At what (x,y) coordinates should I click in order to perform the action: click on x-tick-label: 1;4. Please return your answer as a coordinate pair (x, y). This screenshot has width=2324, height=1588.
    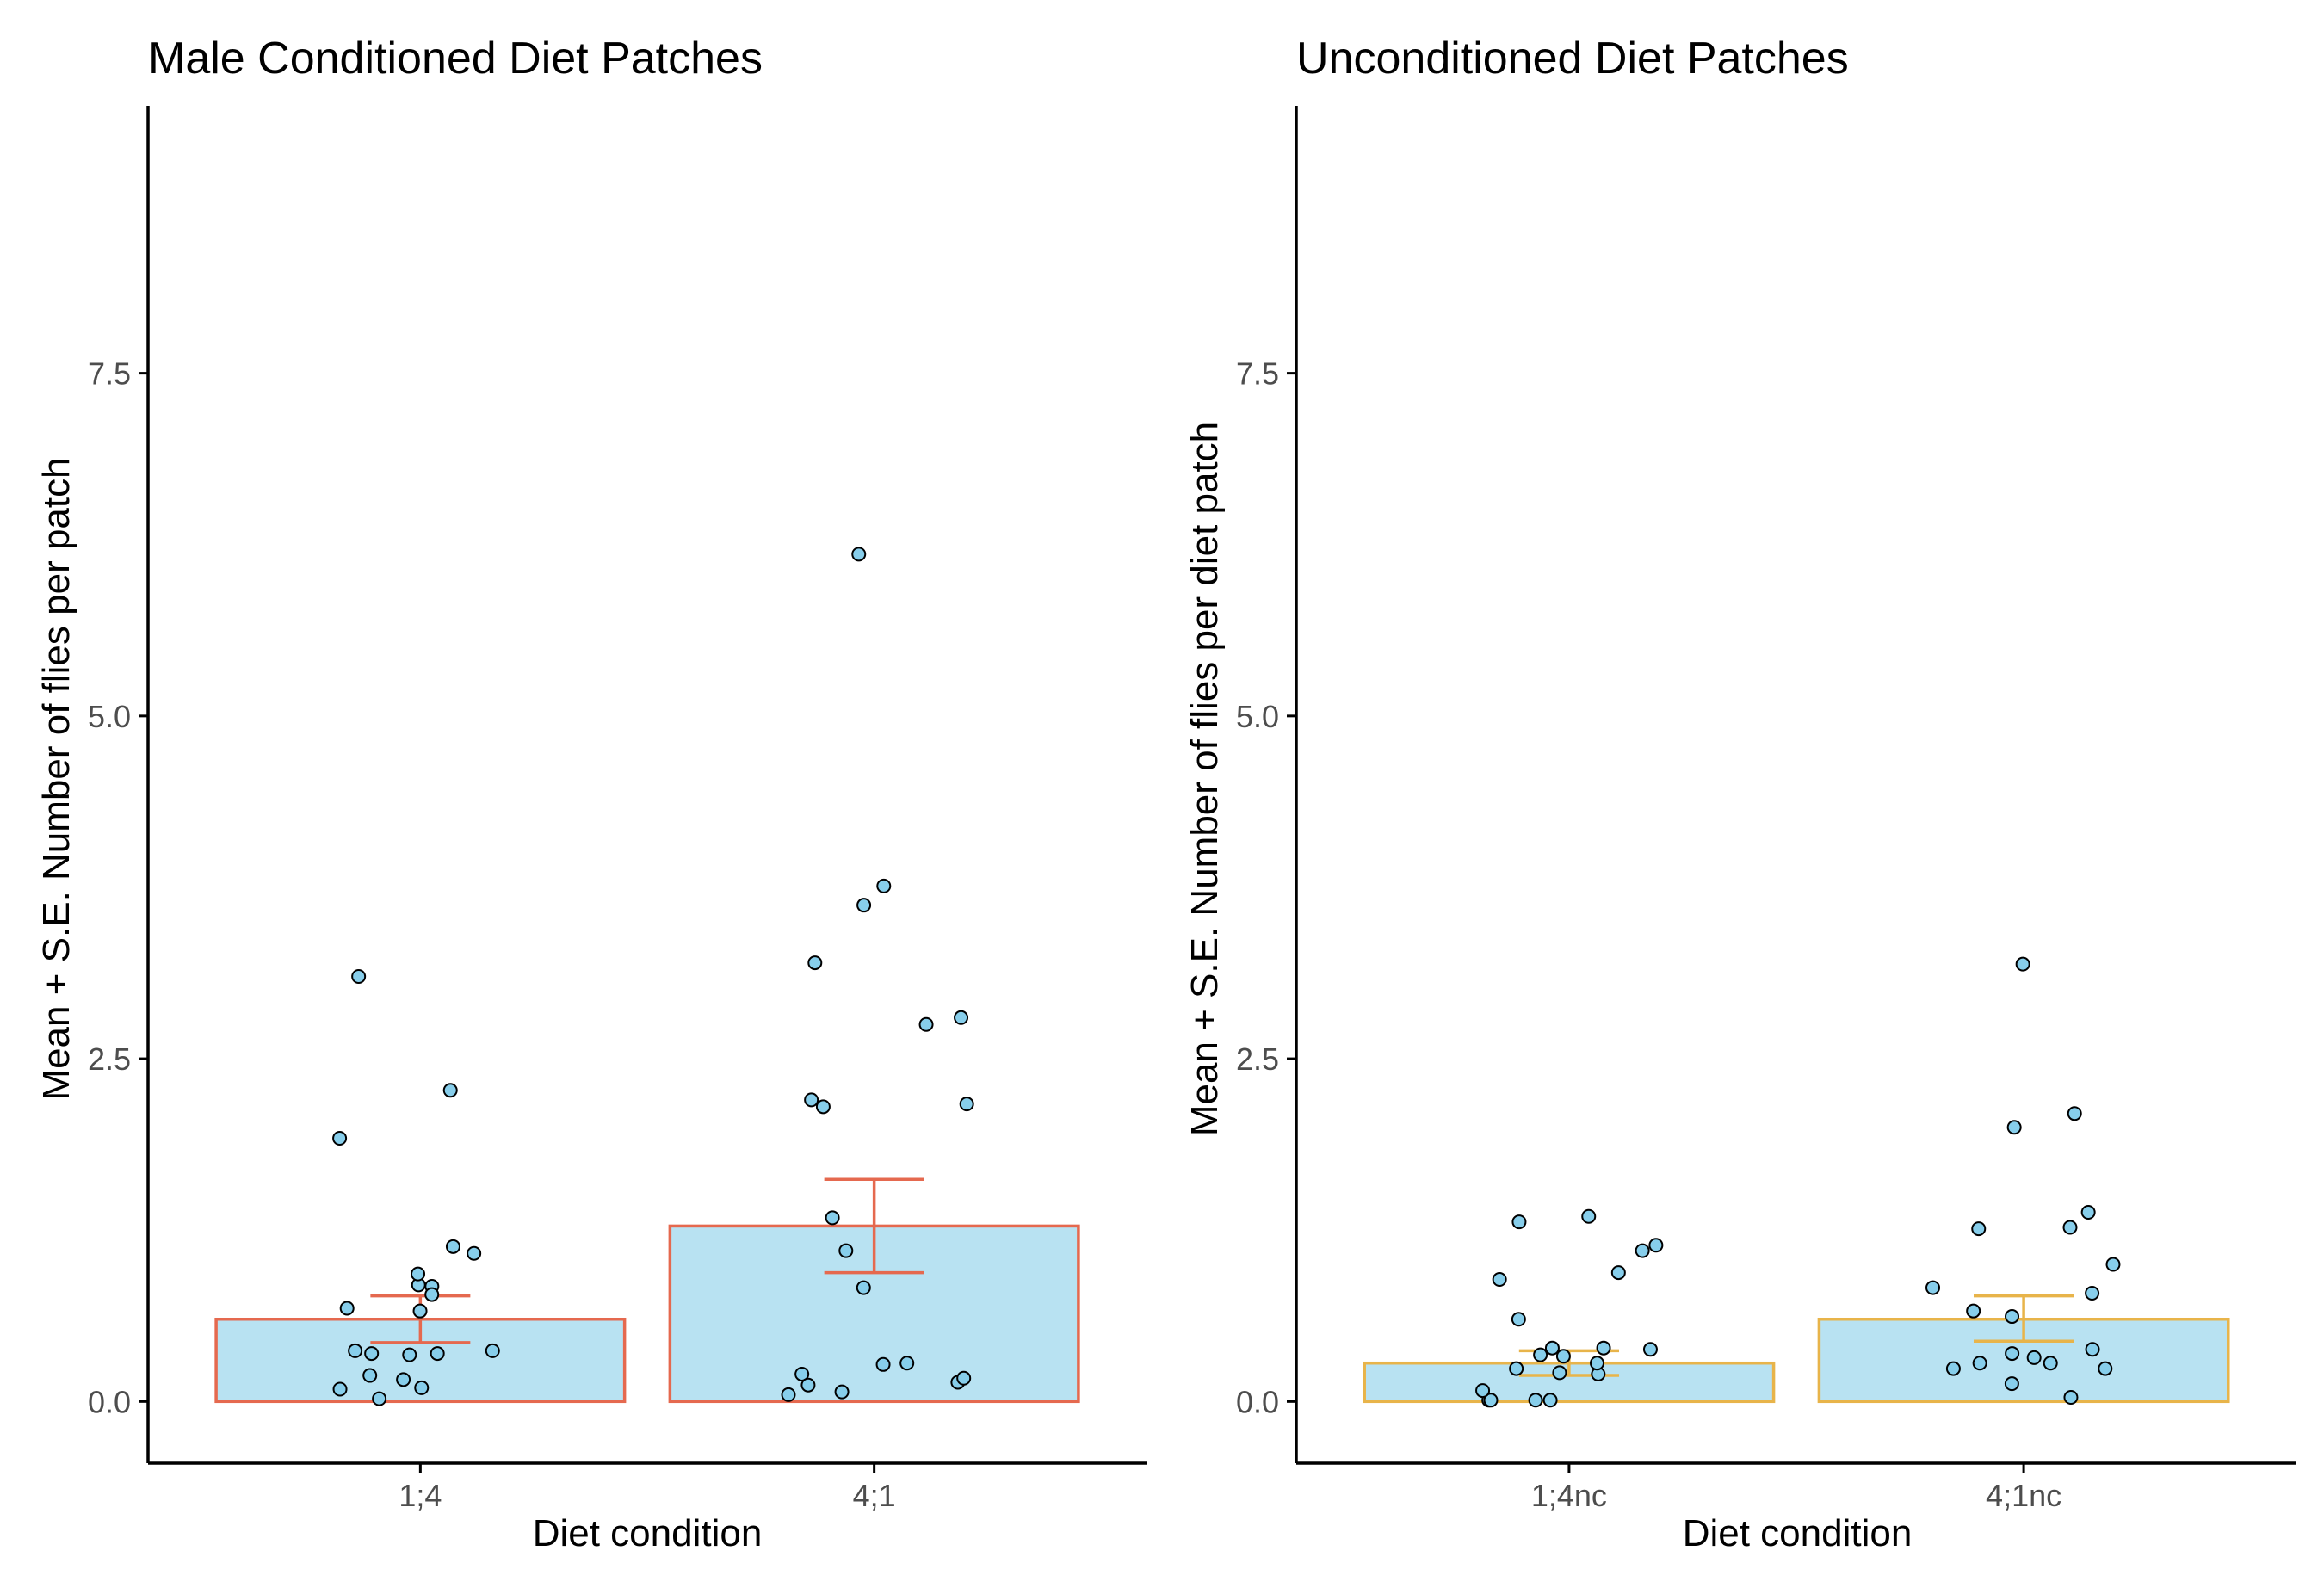
    Looking at the image, I should click on (420, 1495).